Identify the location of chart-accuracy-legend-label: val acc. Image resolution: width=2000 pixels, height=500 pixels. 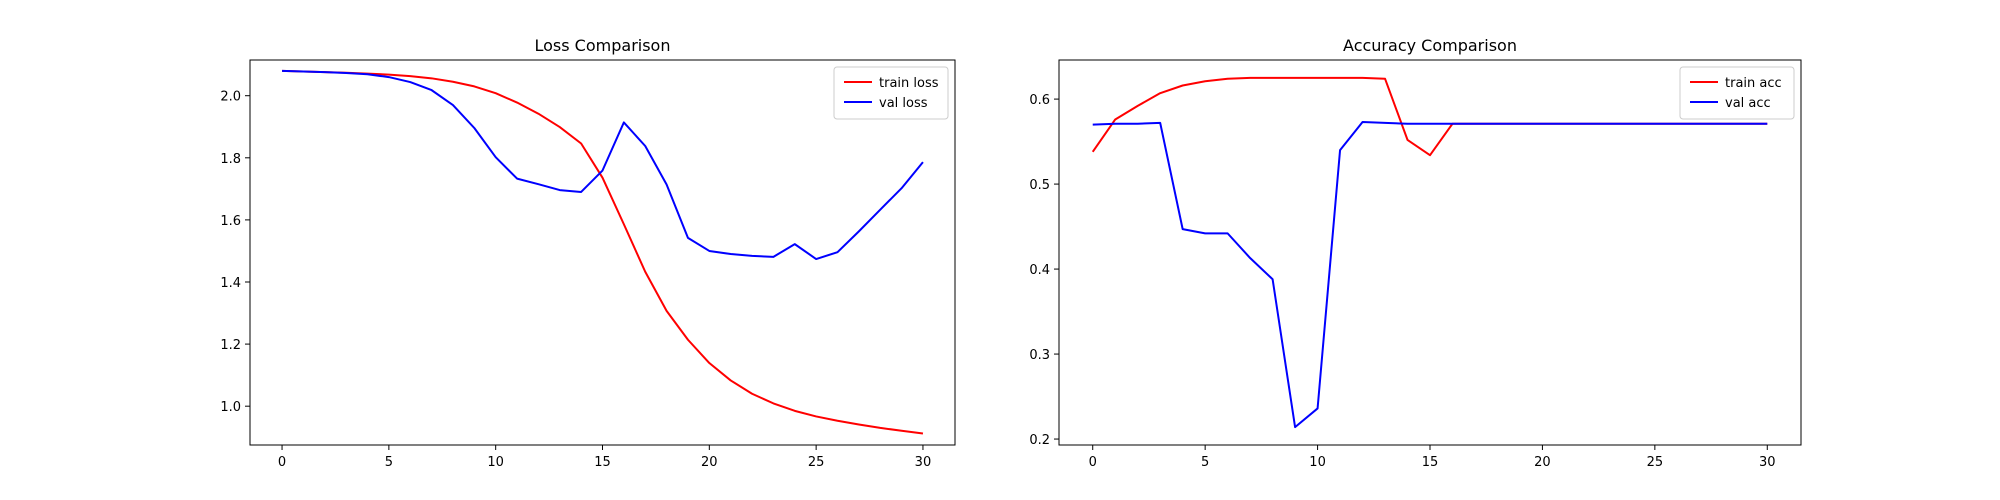
(1748, 103).